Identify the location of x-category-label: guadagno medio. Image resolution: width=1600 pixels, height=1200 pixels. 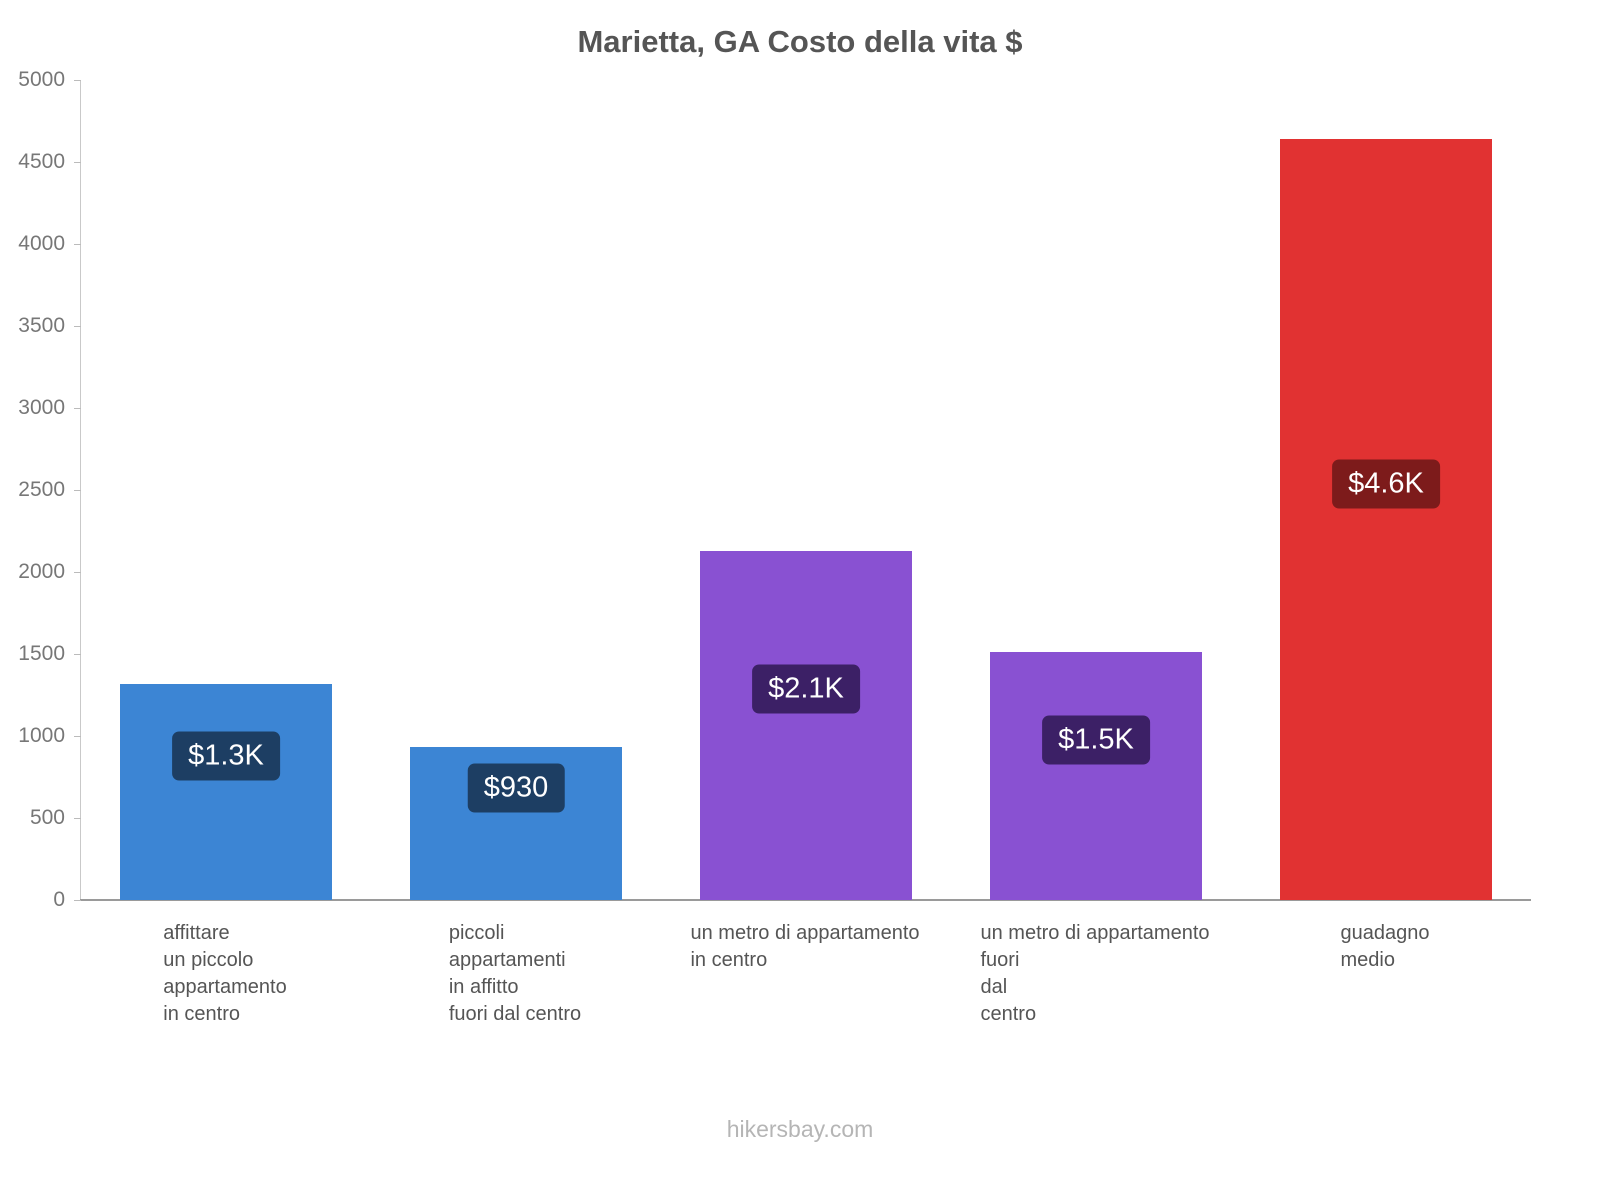
(1385, 947).